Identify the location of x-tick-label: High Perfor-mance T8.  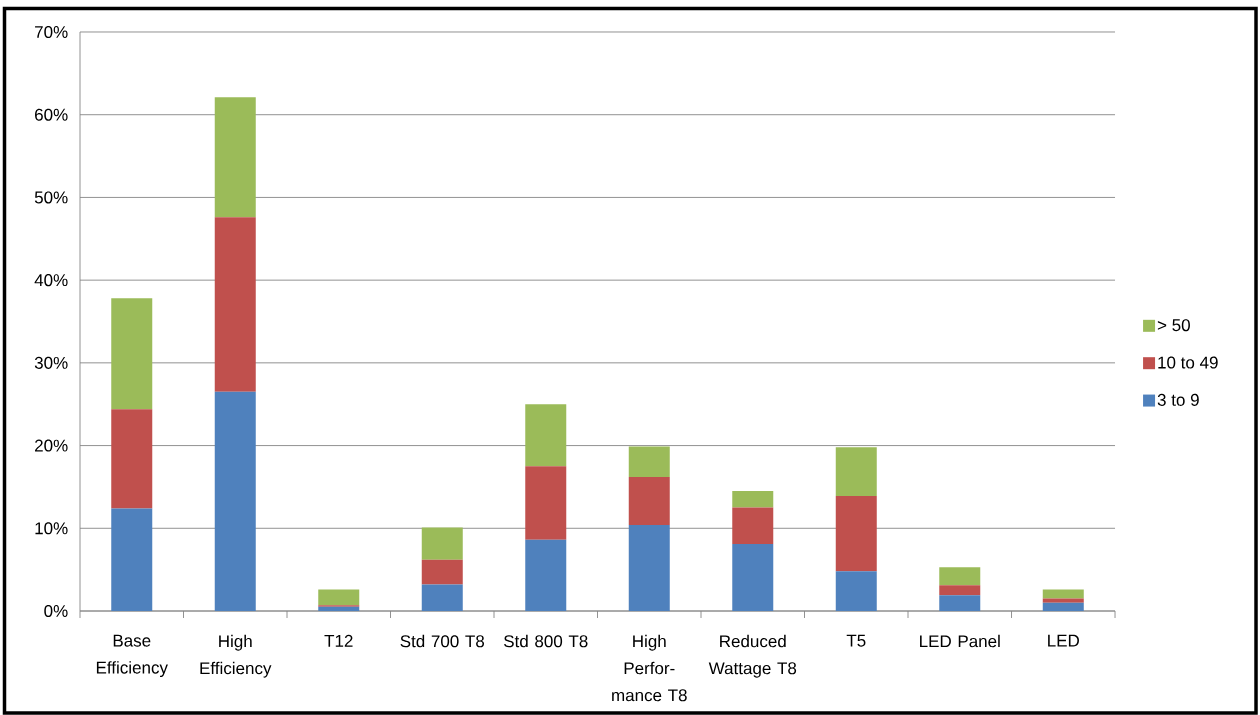
(649, 668).